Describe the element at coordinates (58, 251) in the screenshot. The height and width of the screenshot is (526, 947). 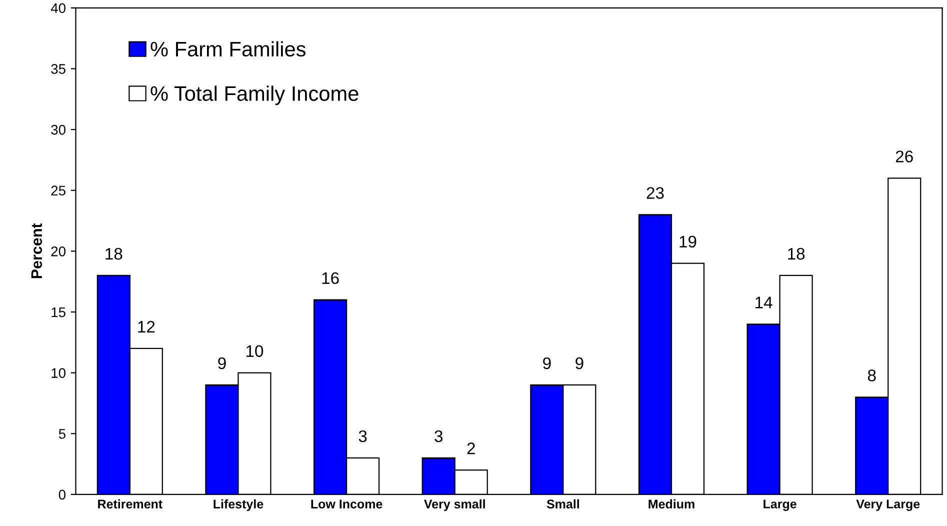
I see `y-tick-label: 20` at that location.